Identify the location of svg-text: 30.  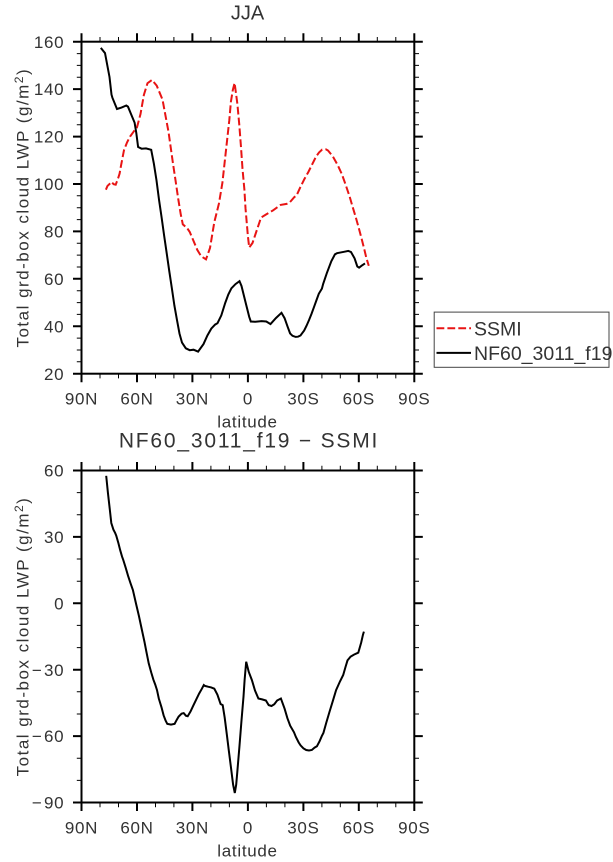
(54, 537).